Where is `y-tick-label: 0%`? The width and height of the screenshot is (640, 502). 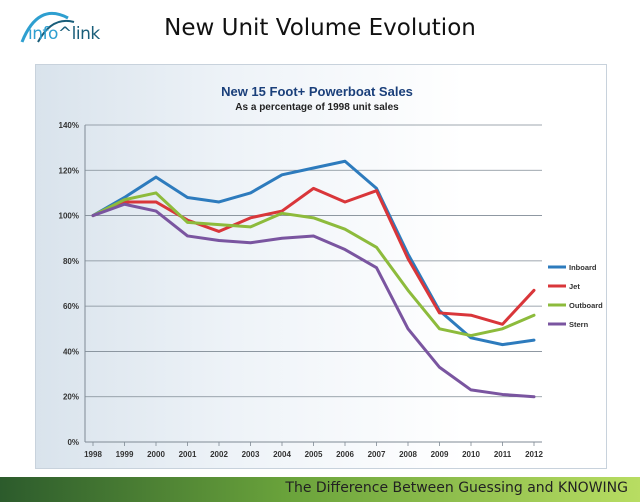
y-tick-label: 0% is located at coordinates (73, 442).